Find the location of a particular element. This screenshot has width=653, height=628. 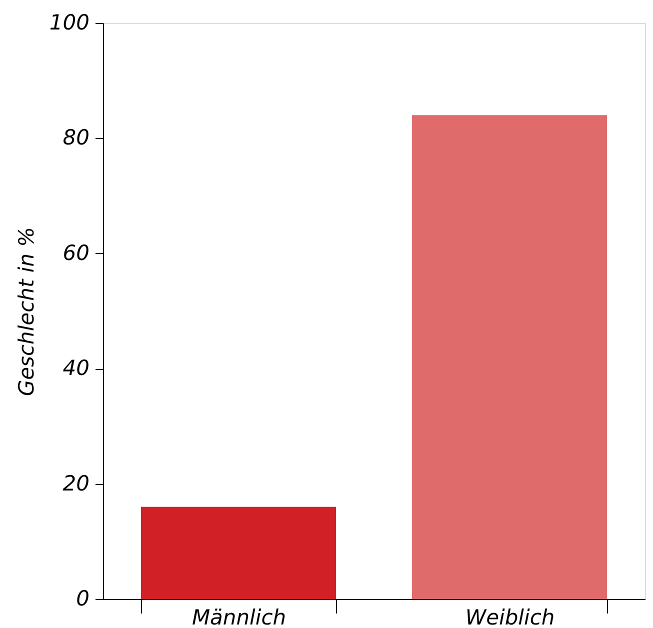

y-tick-label: 20 is located at coordinates (76, 483).